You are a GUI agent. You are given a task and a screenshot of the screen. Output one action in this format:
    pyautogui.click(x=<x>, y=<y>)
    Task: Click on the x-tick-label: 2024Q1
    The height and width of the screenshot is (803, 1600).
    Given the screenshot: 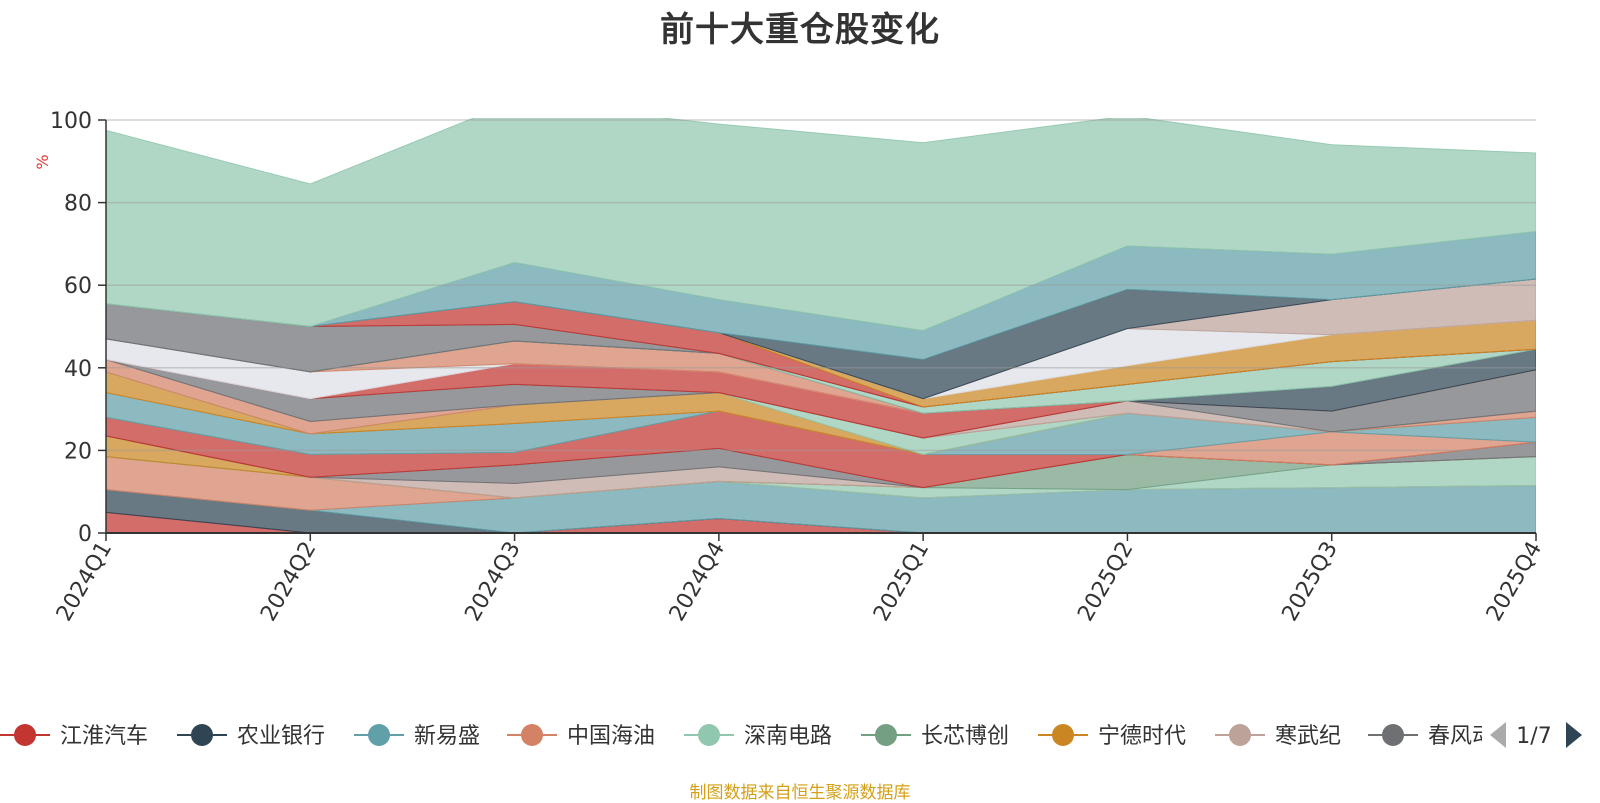 What is the action you would take?
    pyautogui.click(x=84, y=582)
    